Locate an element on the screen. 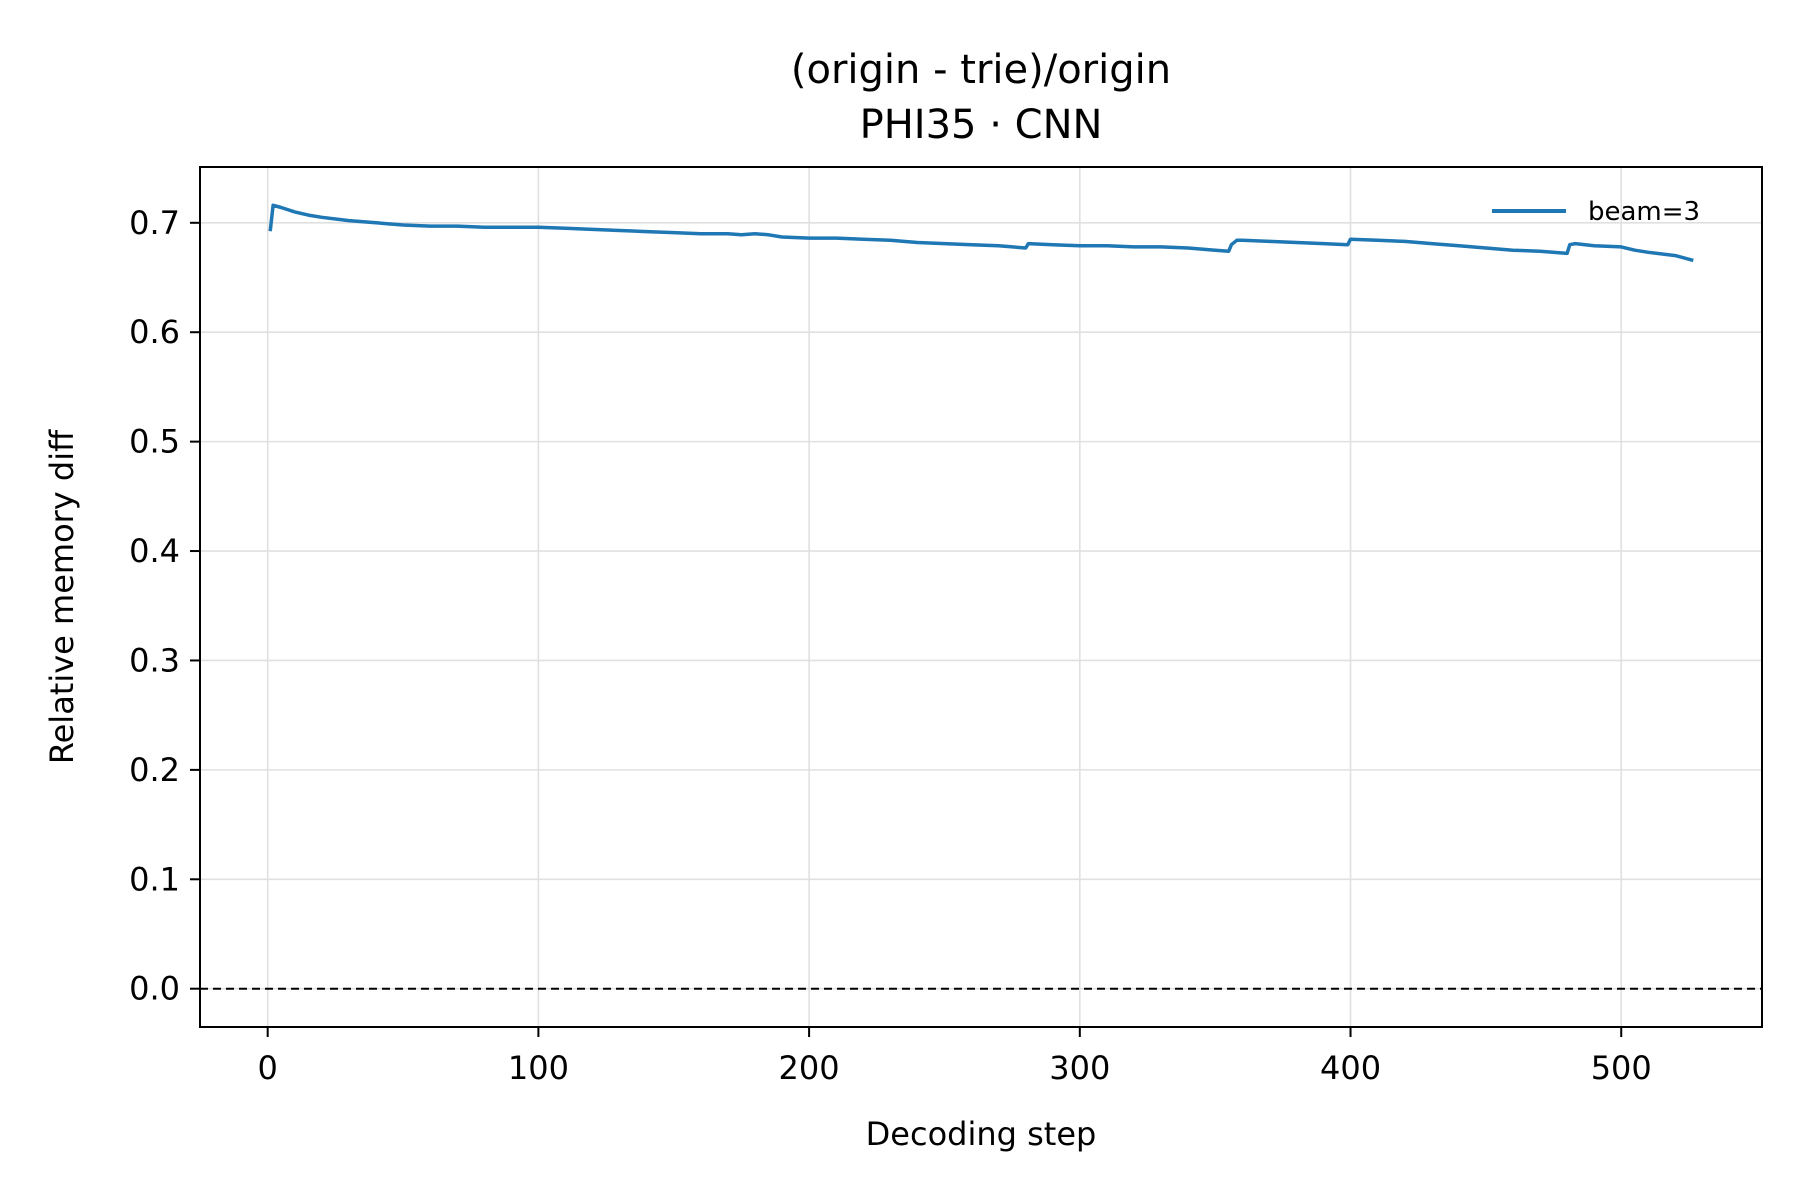 The width and height of the screenshot is (1800, 1200). chart-title: (origin - trie)/origin is located at coordinates (981, 70).